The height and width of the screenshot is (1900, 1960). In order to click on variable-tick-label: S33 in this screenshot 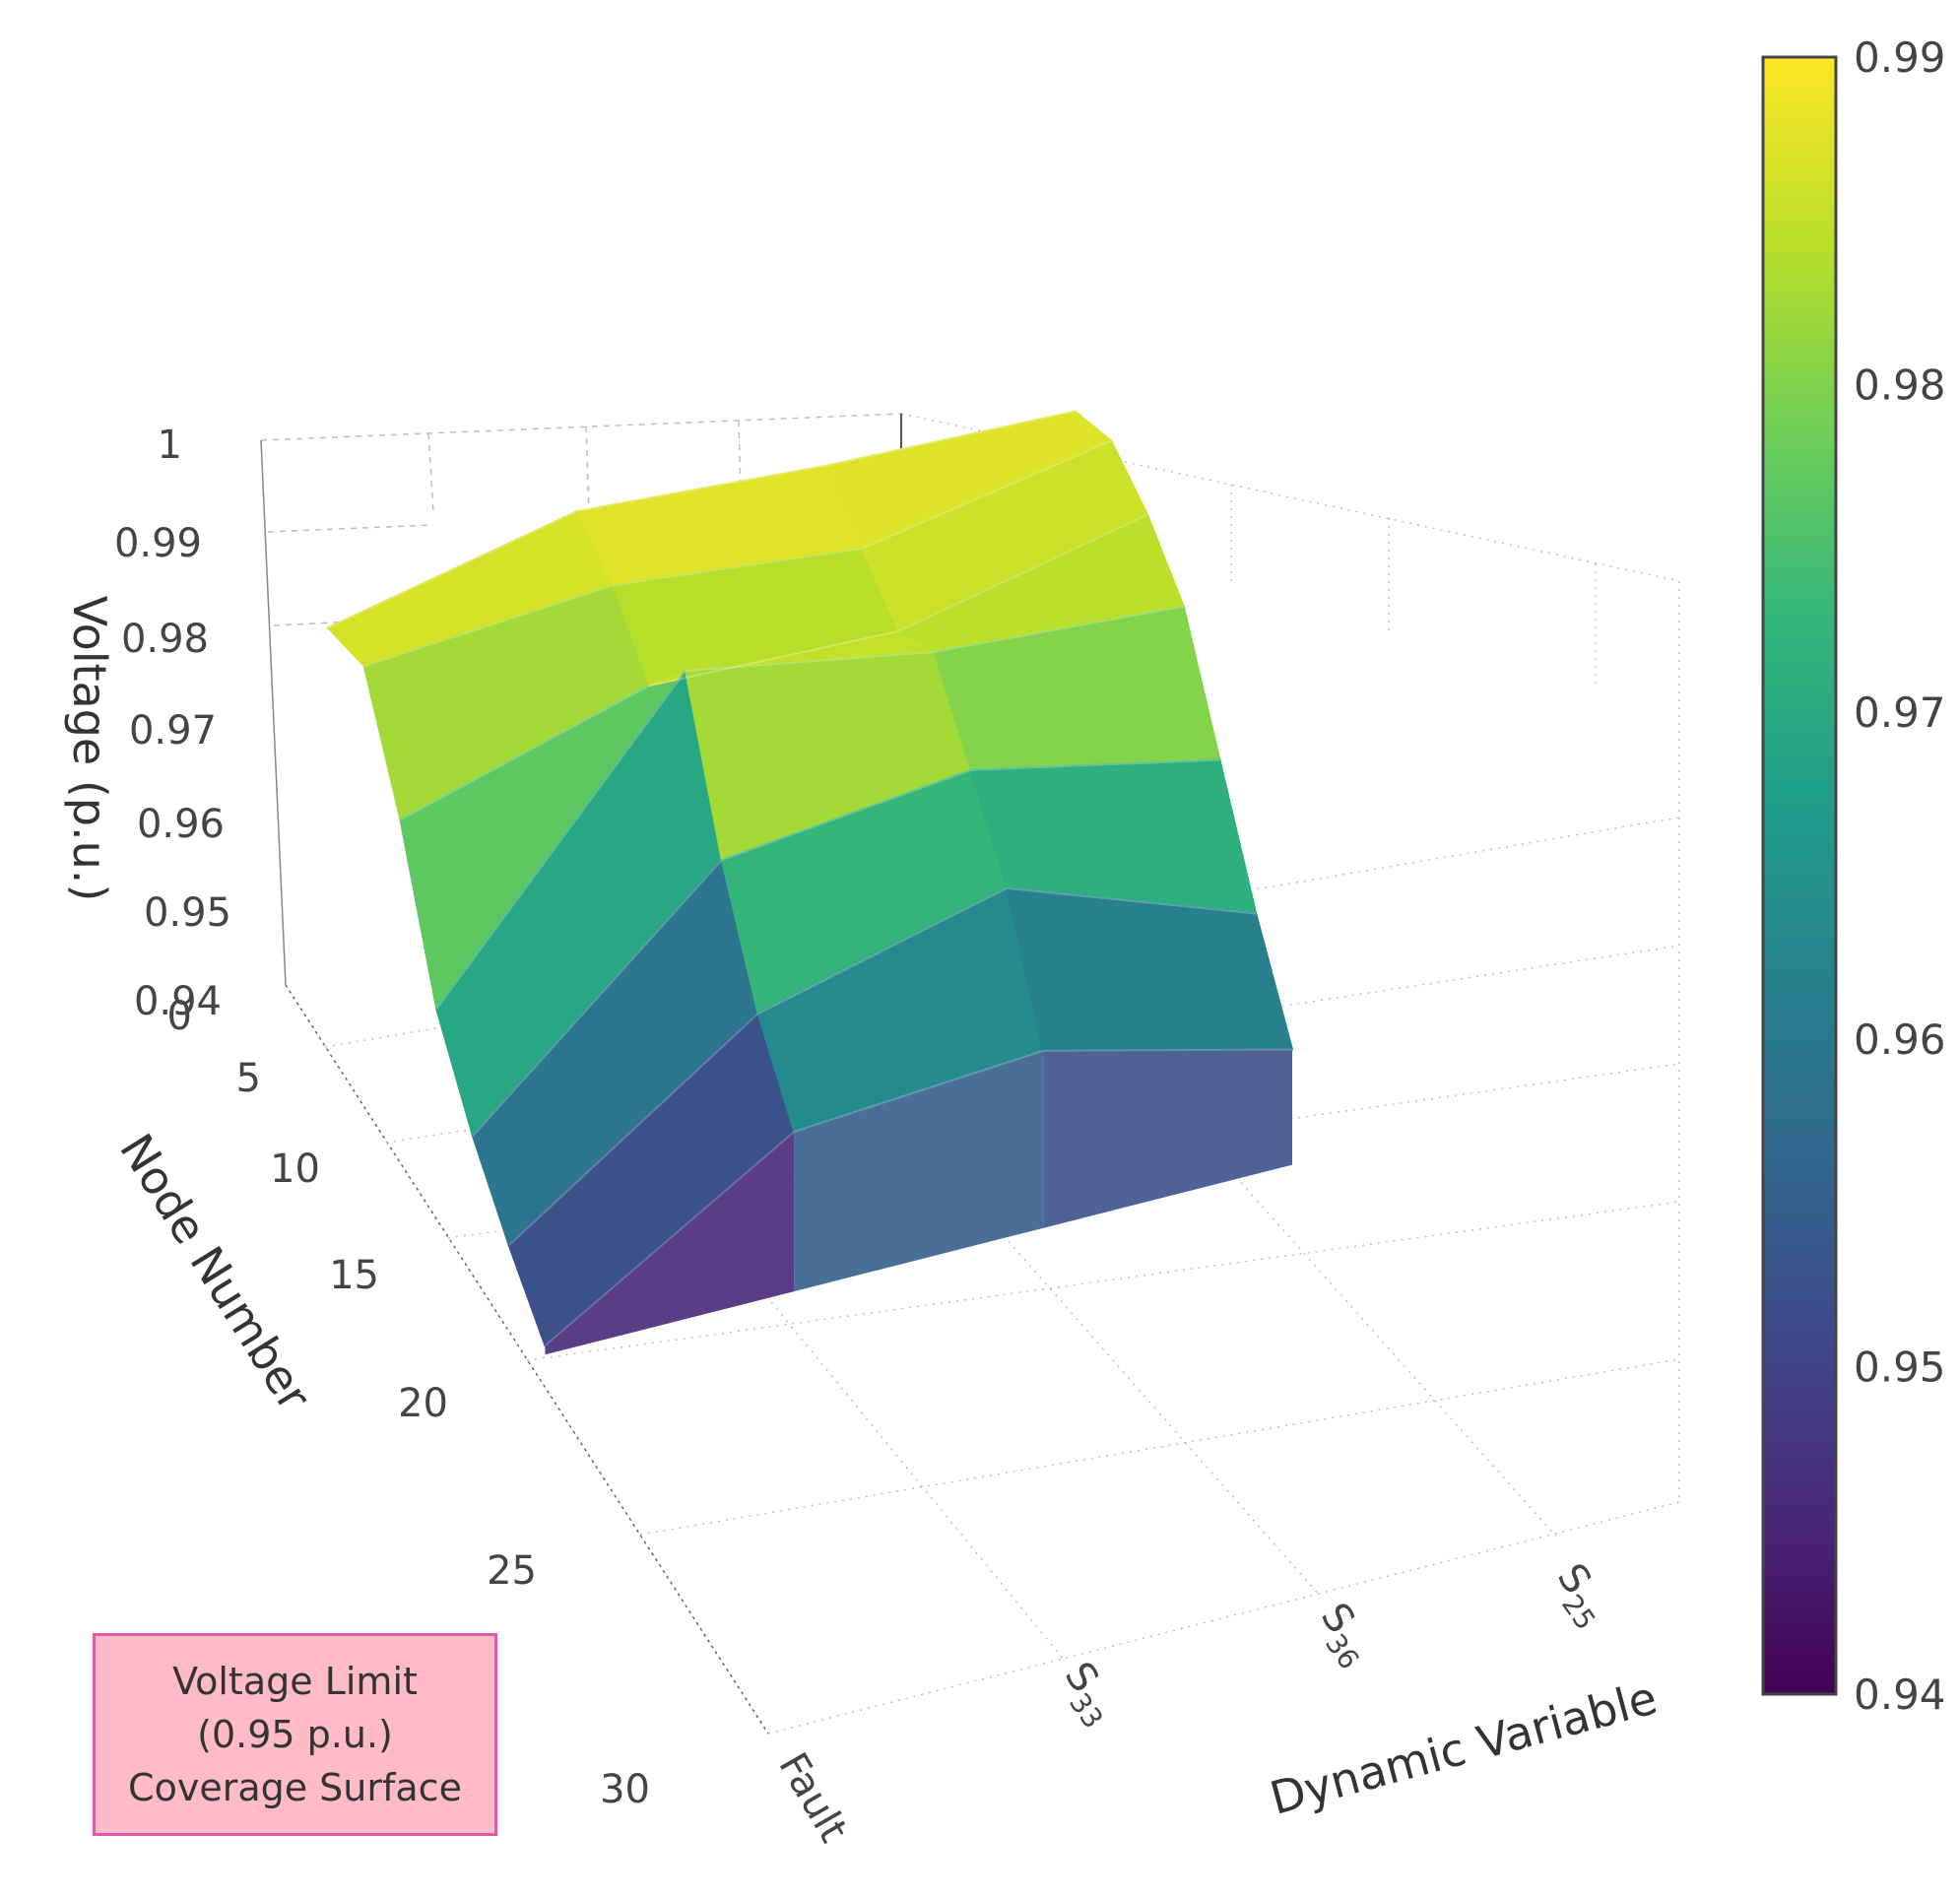, I will do `click(1087, 1694)`.